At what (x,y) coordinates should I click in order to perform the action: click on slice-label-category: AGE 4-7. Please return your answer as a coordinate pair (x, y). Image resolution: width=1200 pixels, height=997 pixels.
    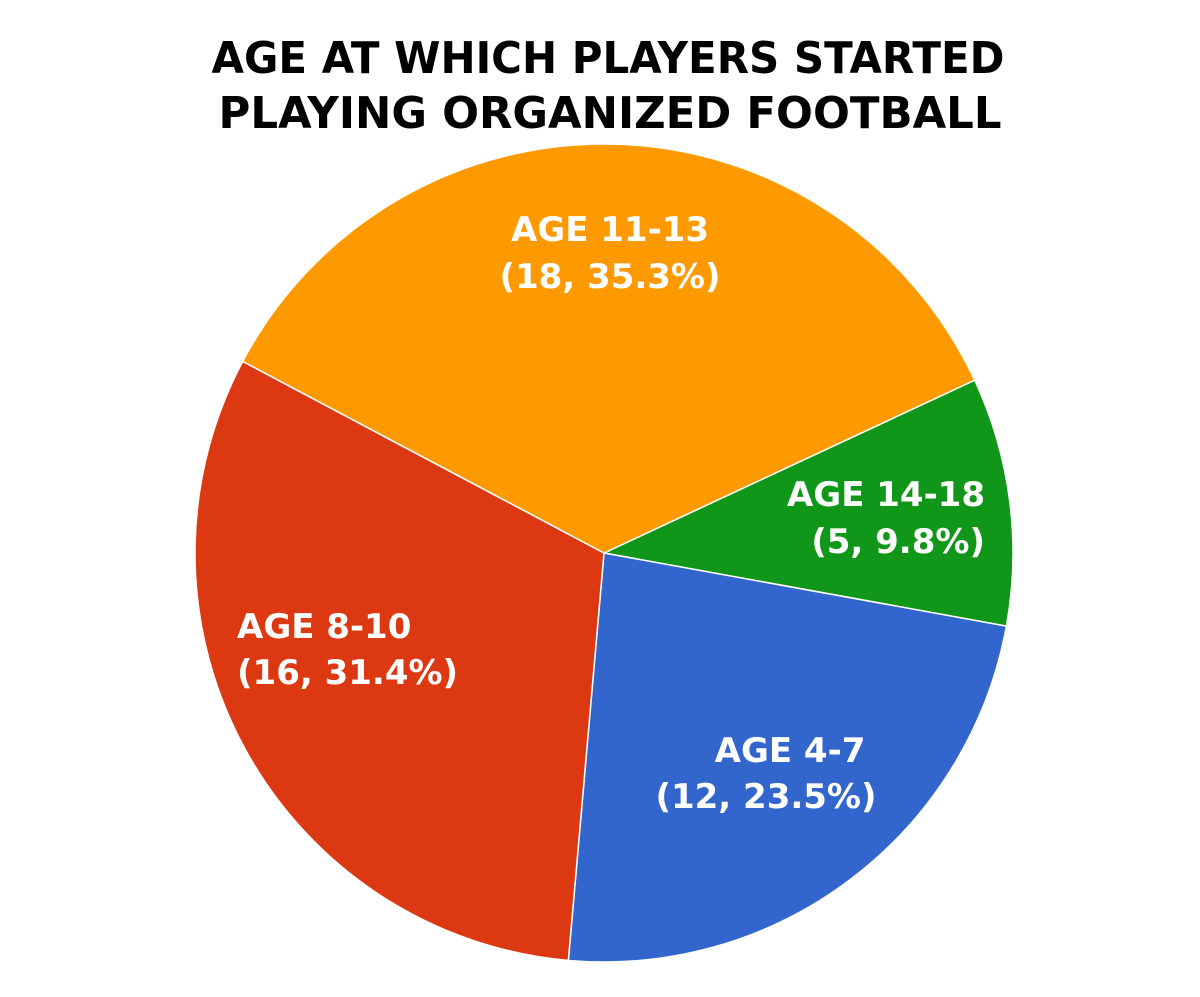
    Looking at the image, I should click on (790, 751).